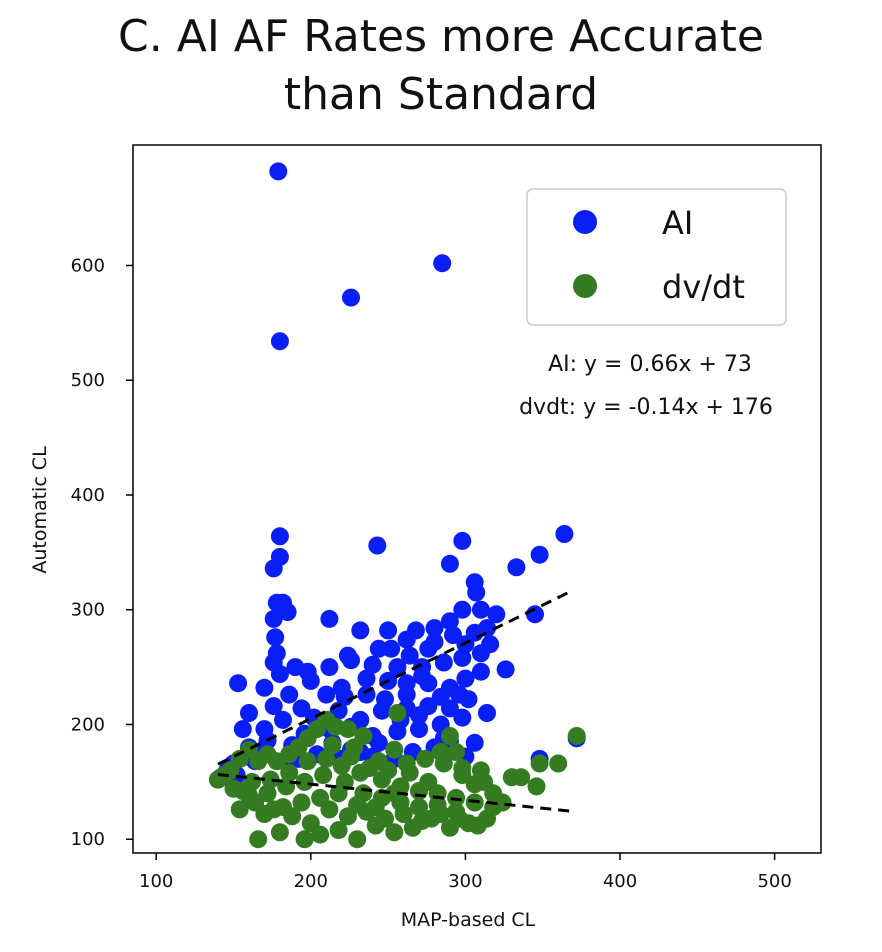  I want to click on fit-line-dvdt, so click(395, 793).